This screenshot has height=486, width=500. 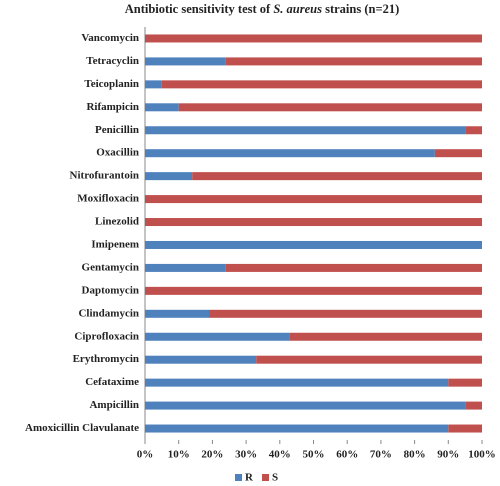 What do you see at coordinates (112, 107) in the screenshot?
I see `y-tick-label: Rifampicin` at bounding box center [112, 107].